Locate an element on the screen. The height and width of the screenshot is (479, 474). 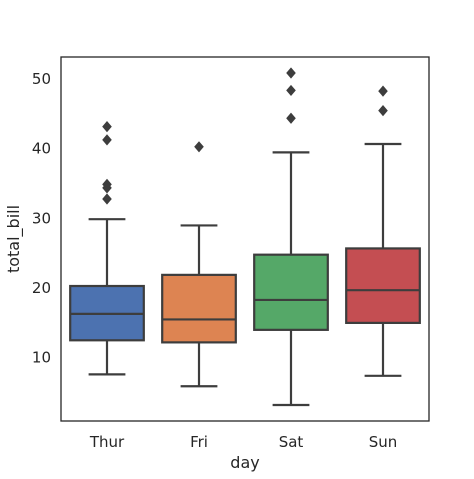
y-tick-label: 40 is located at coordinates (41, 149).